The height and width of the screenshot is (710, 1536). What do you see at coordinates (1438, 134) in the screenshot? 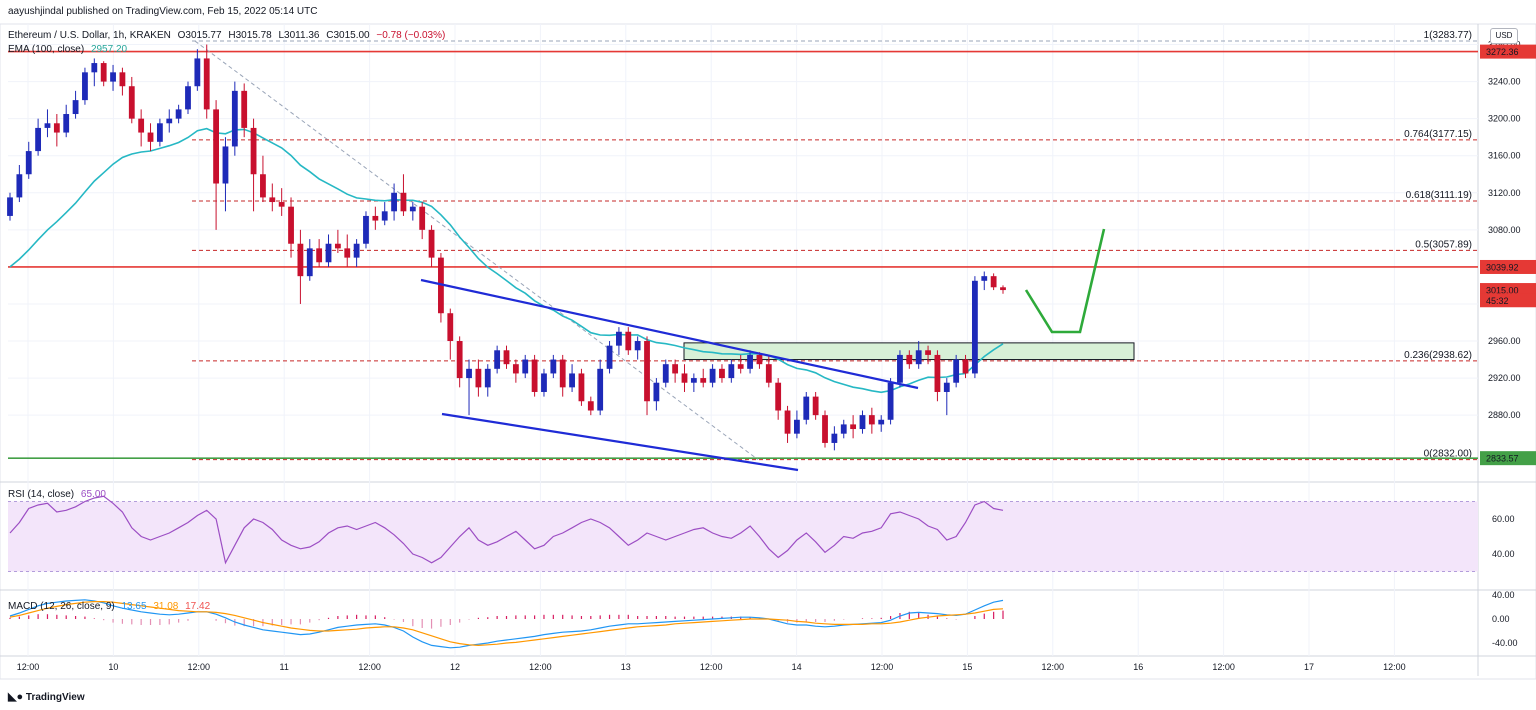
I see `fib-level-label: 0.764(3177.15)` at bounding box center [1438, 134].